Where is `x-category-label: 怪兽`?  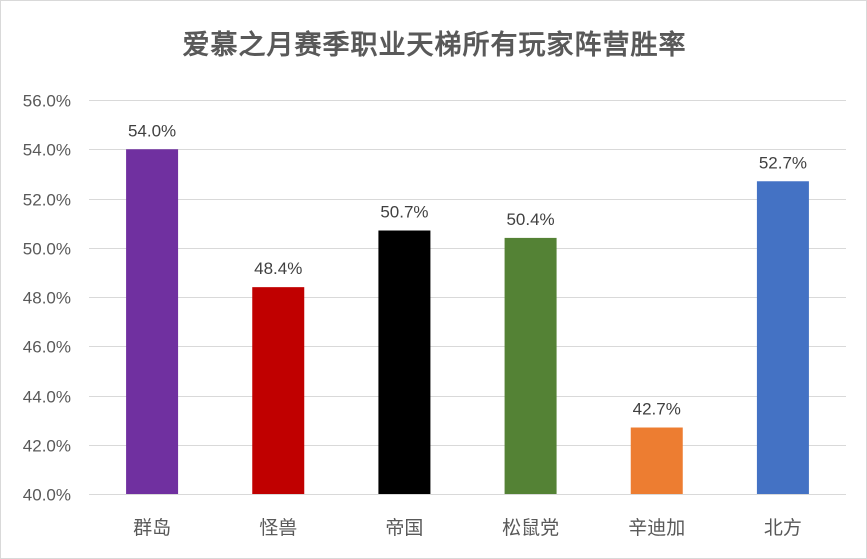
x-category-label: 怪兽 is located at coordinates (278, 528).